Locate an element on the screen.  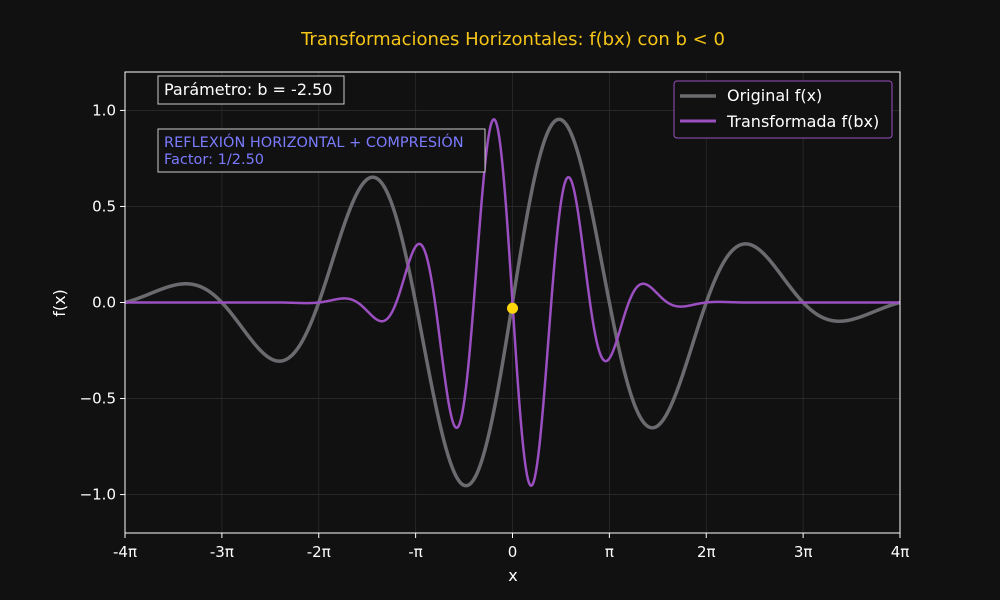
y-axis: −1.0 −0.5 0.0 0.5 1.0 is located at coordinates (102, 302).